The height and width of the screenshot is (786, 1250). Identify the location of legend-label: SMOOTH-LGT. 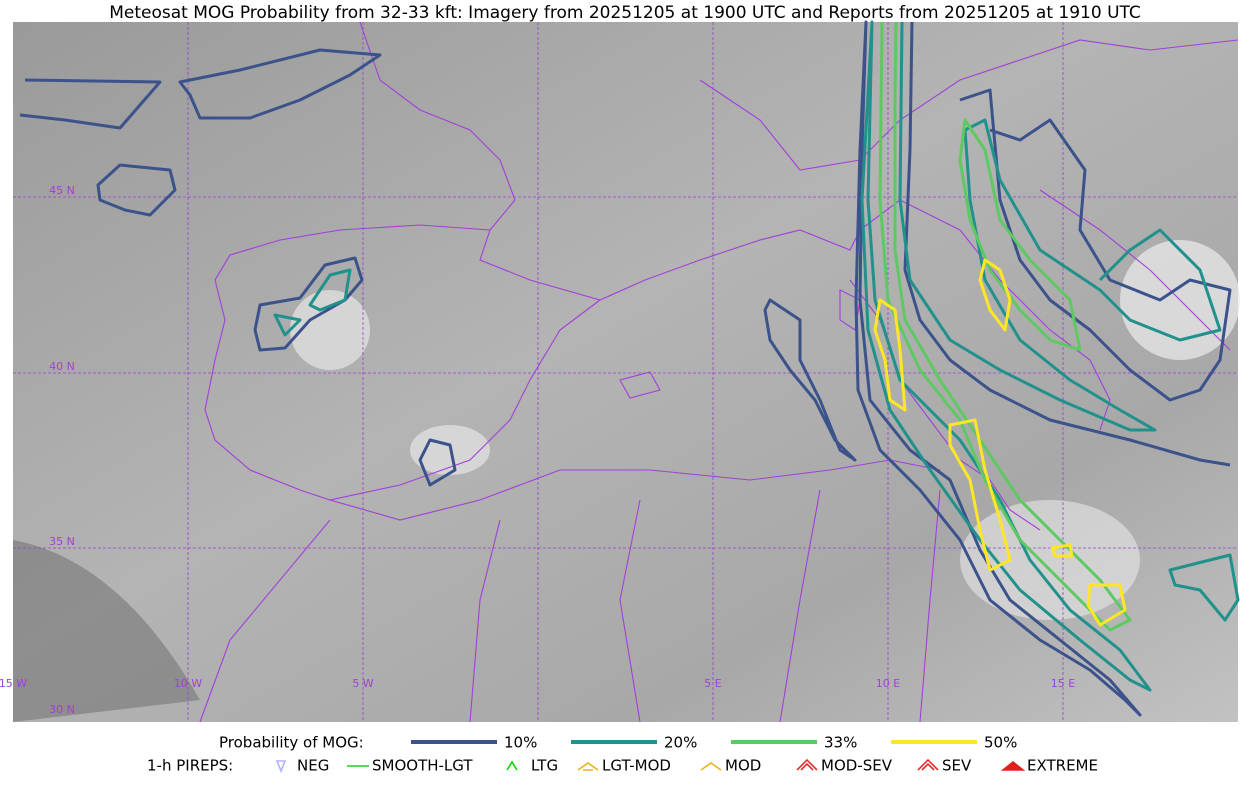
(422, 766).